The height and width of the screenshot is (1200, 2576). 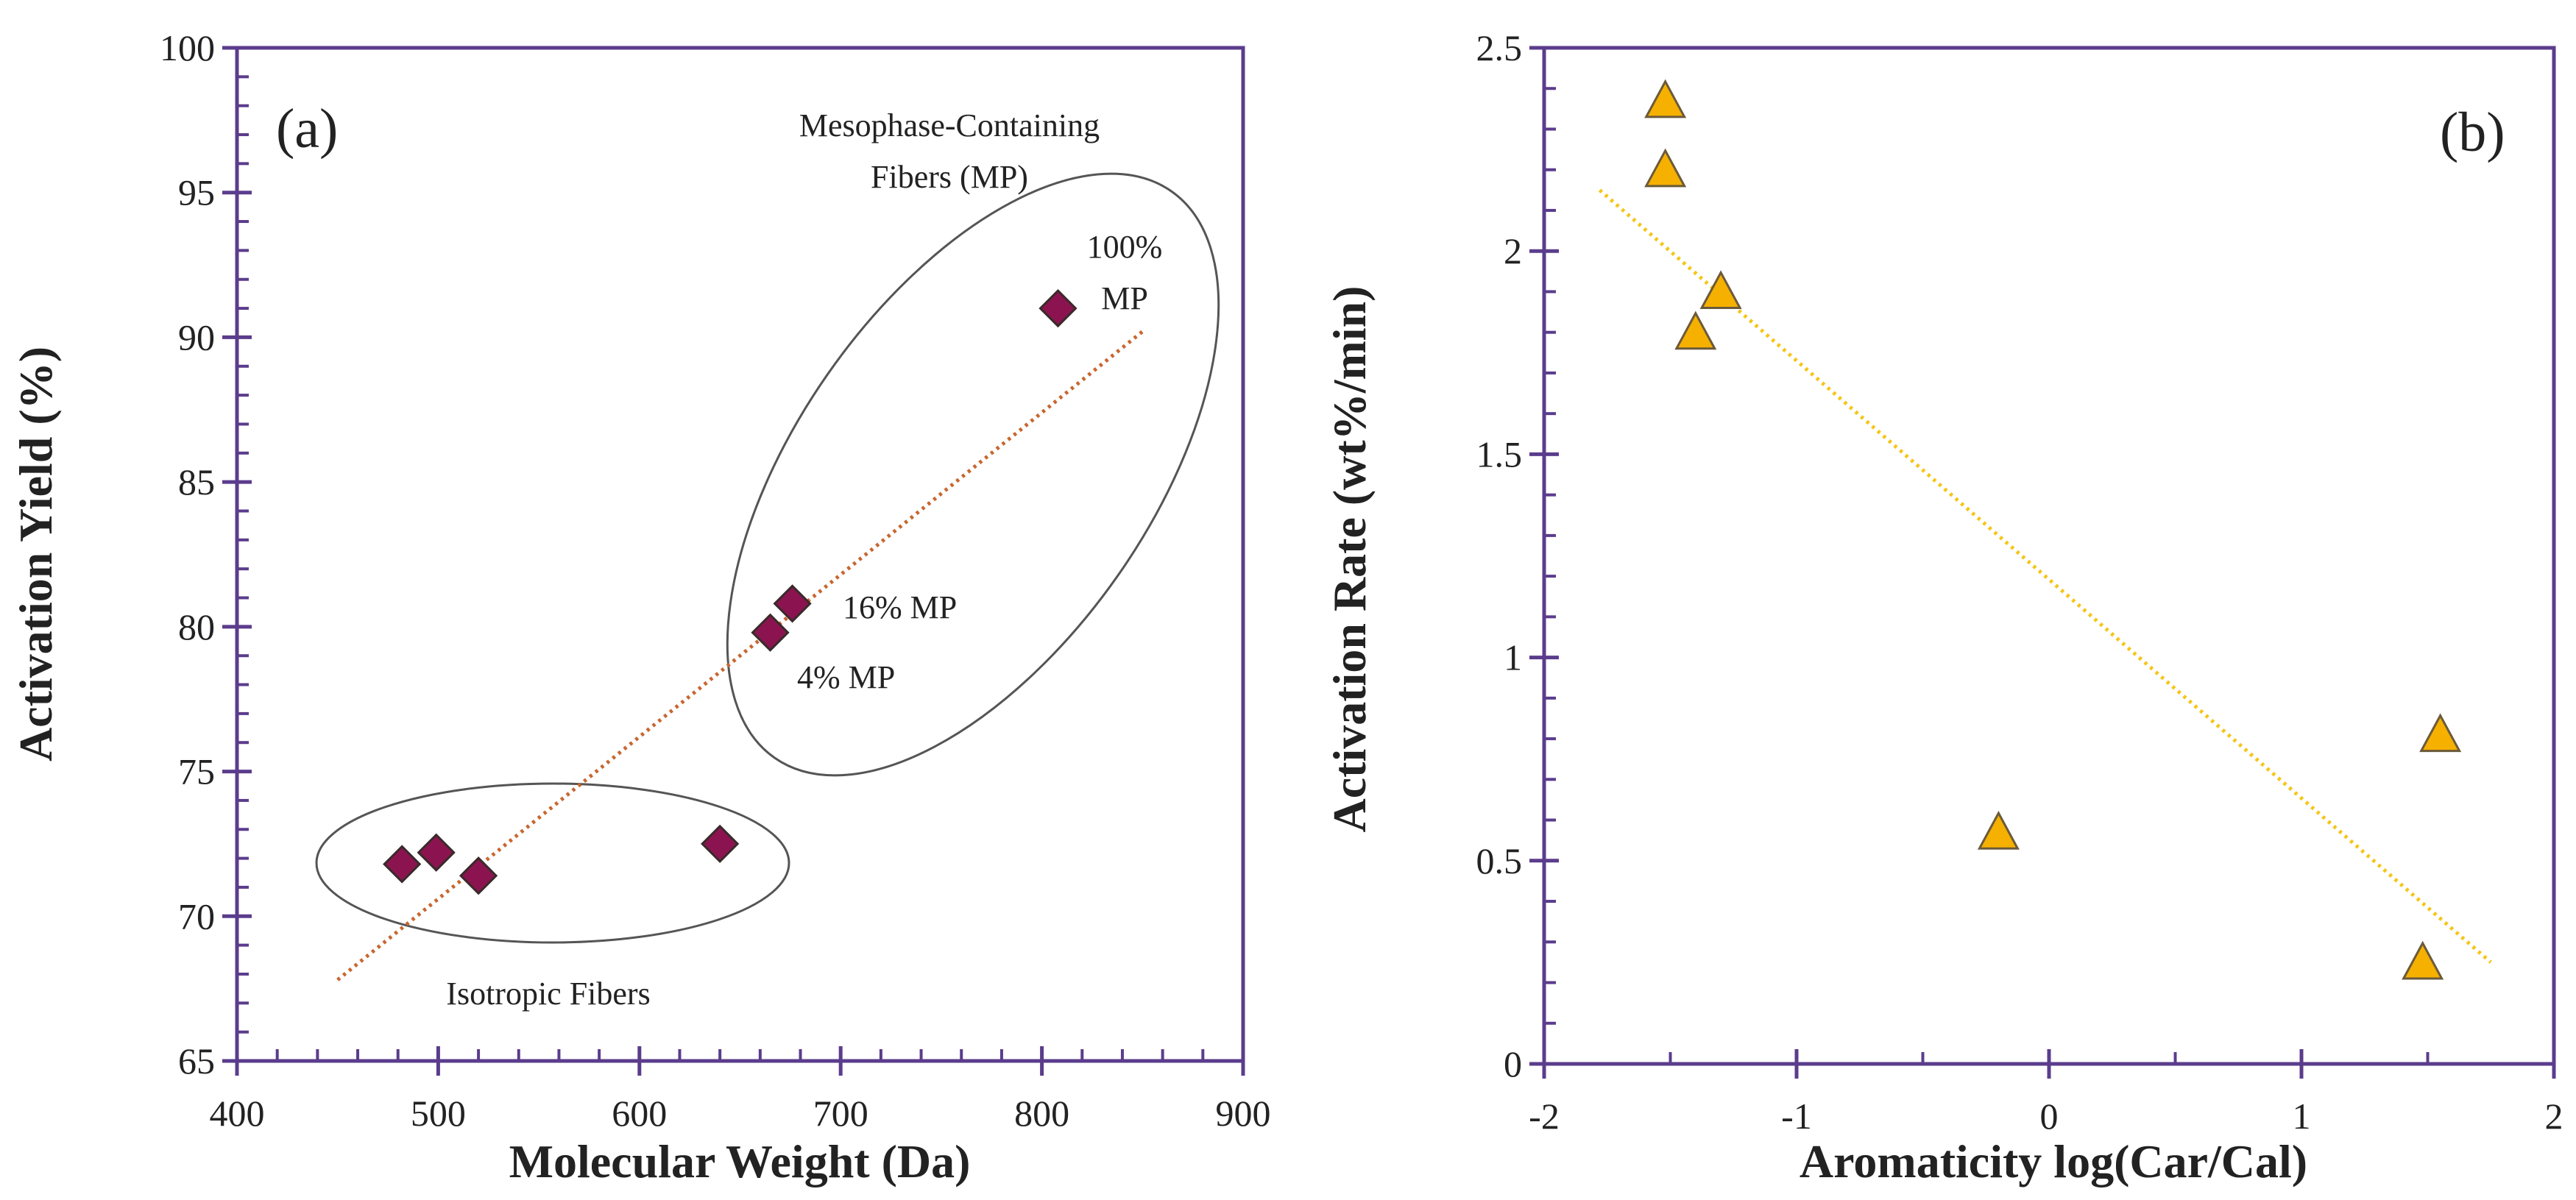 What do you see at coordinates (1124, 298) in the screenshot?
I see `annotation-100-2: MP` at bounding box center [1124, 298].